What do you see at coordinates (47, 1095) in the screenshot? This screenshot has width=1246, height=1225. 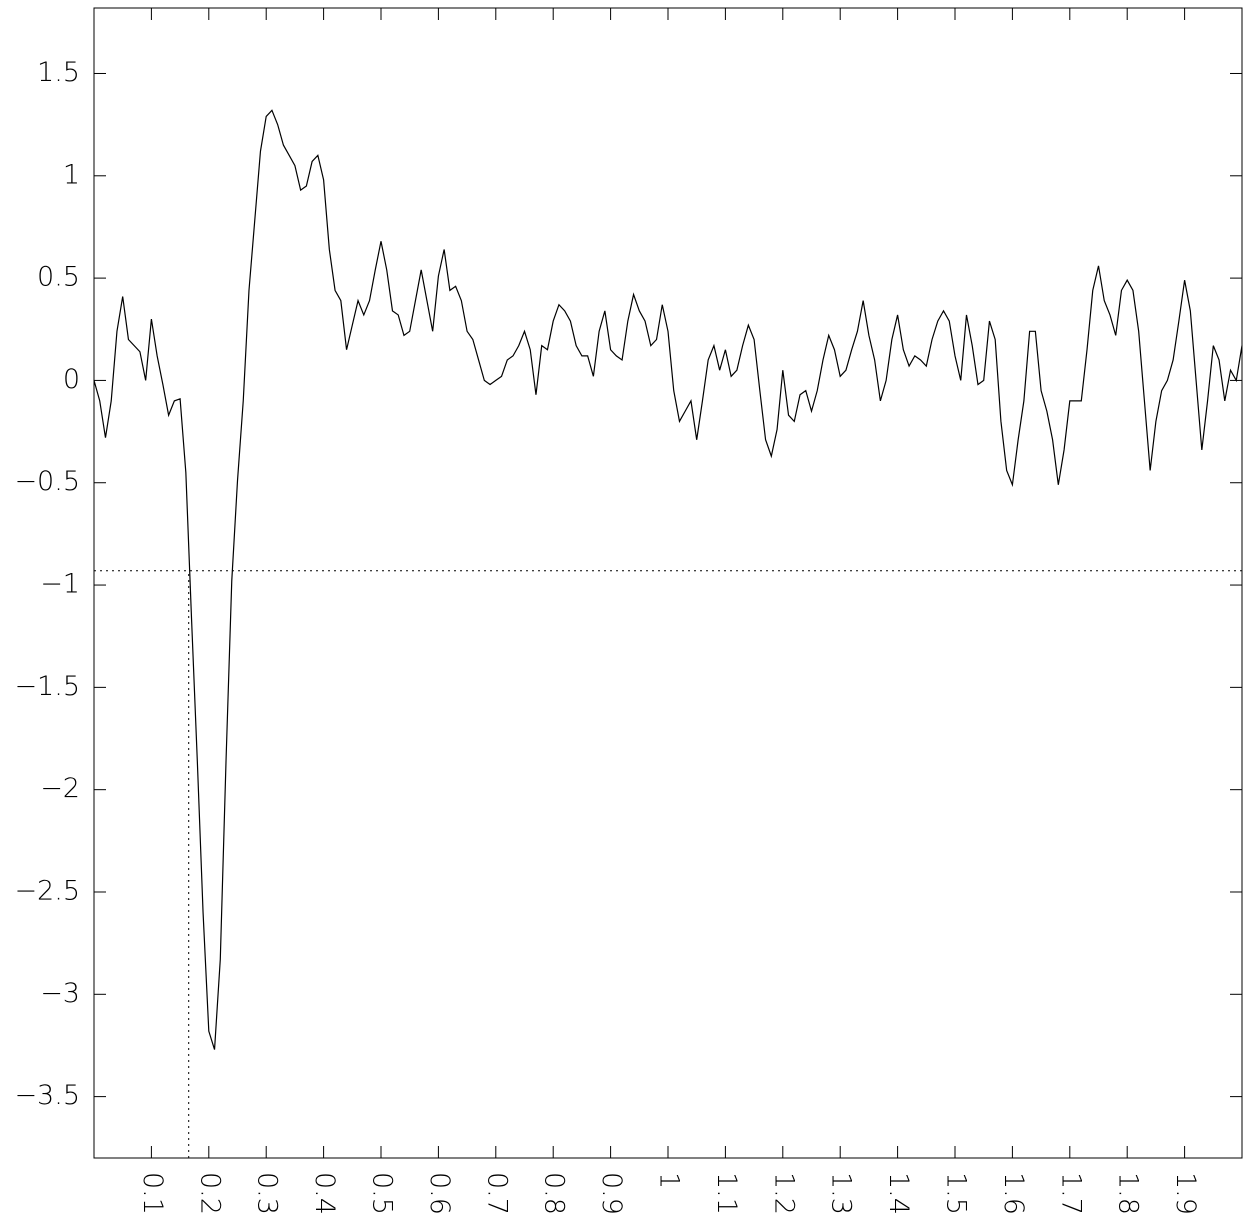 I see `y-tick-label: −3.5` at bounding box center [47, 1095].